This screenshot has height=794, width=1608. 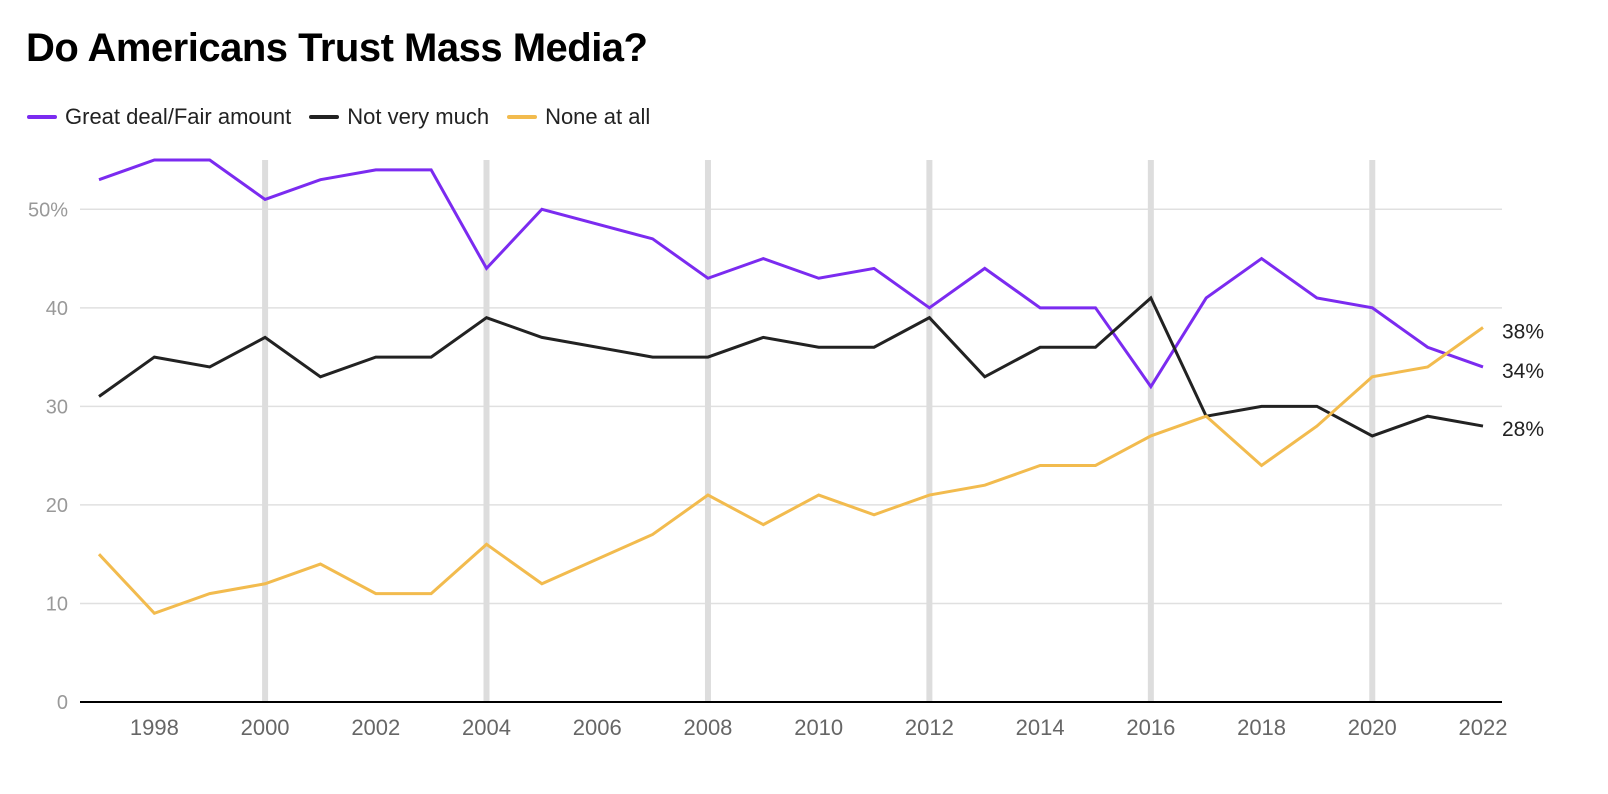 I want to click on legend-item-not-very: Not very much, so click(x=399, y=117).